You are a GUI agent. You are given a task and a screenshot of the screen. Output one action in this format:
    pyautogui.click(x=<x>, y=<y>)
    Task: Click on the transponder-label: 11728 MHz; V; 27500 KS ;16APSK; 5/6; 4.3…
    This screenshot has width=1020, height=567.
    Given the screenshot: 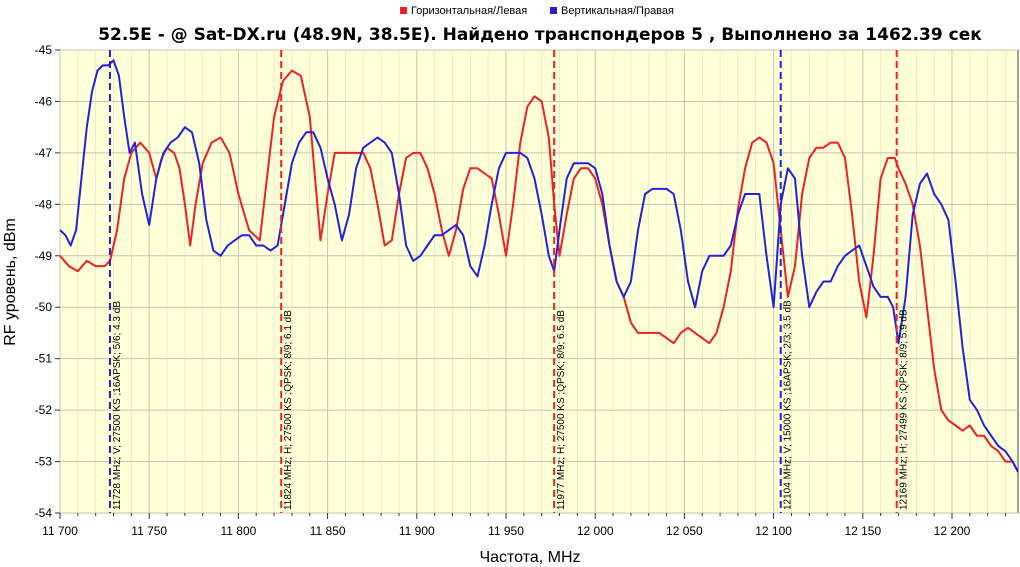 What is the action you would take?
    pyautogui.click(x=117, y=405)
    